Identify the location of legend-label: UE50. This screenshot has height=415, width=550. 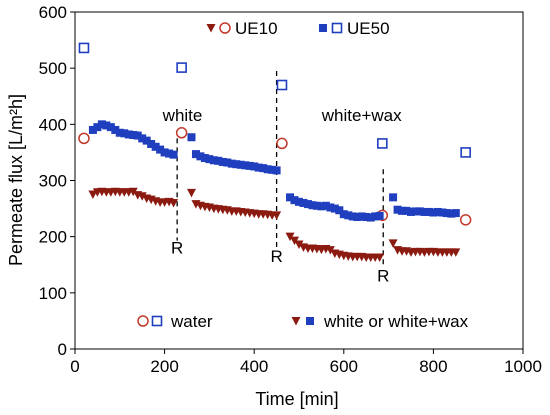
(368, 28).